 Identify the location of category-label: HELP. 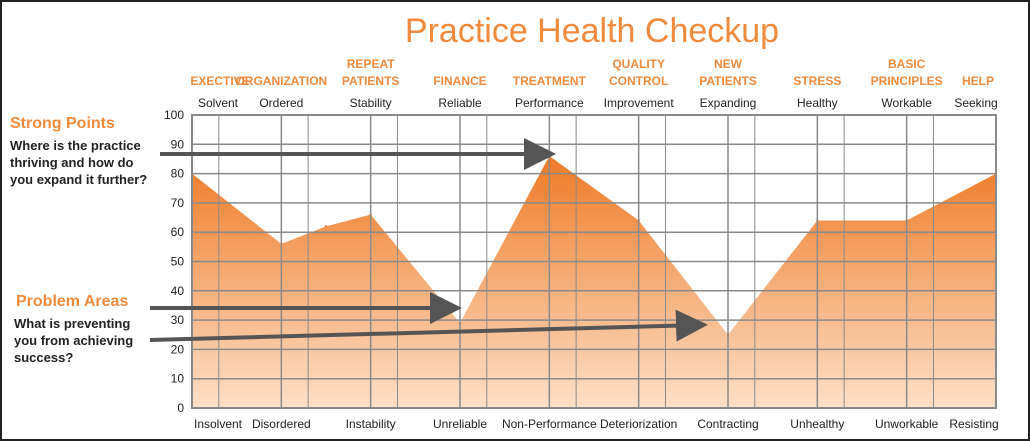
(978, 81).